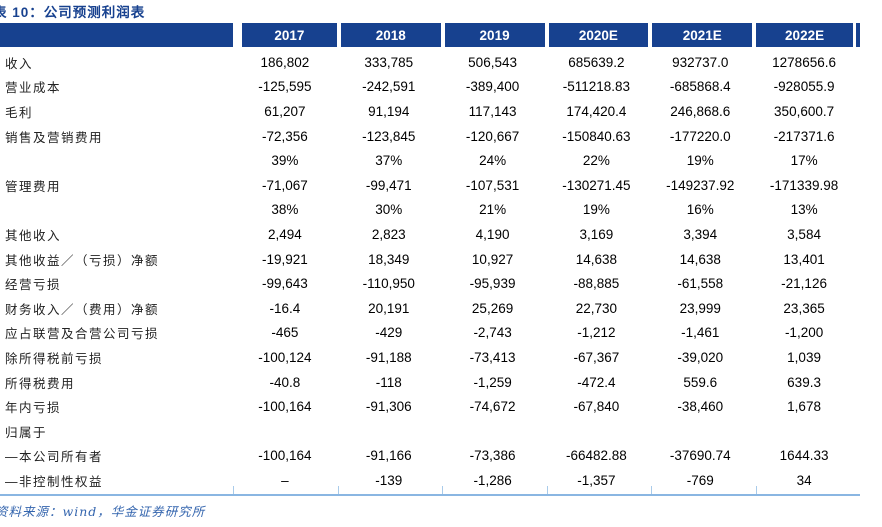 The width and height of the screenshot is (882, 527). Describe the element at coordinates (285, 185) in the screenshot. I see `cell-value: -71,067` at that location.